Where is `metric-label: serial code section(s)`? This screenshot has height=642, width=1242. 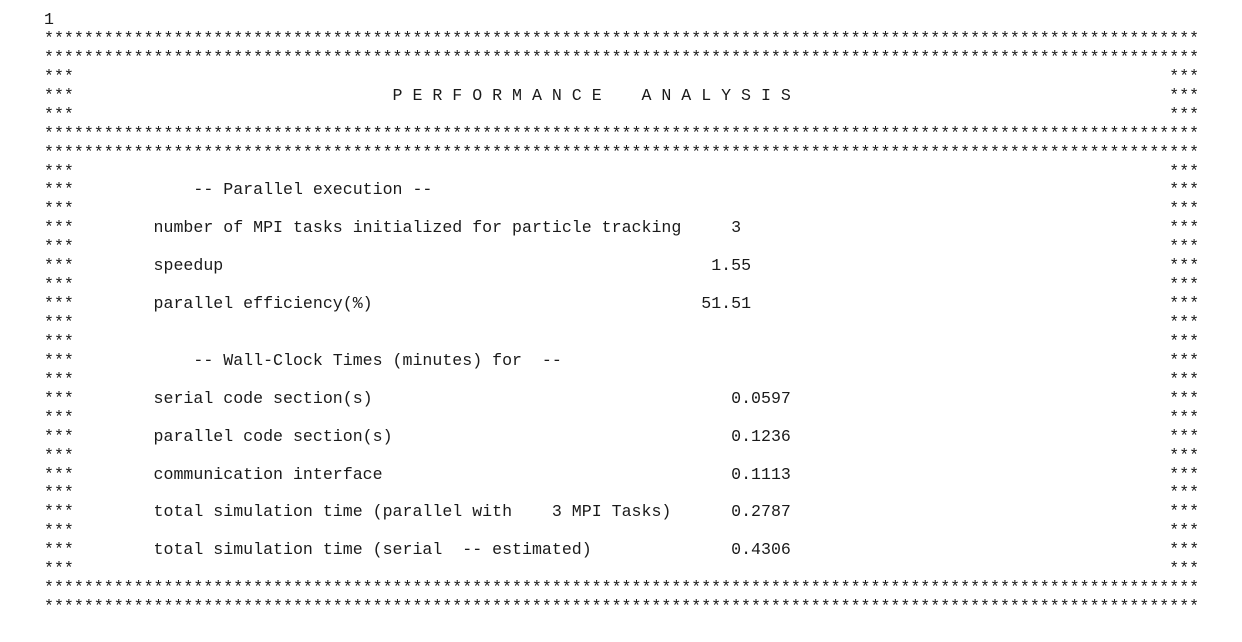
metric-label: serial code section(s) is located at coordinates (263, 398).